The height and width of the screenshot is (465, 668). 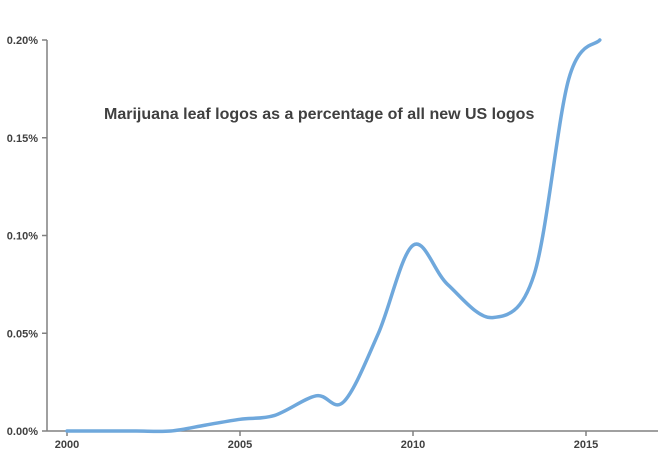 What do you see at coordinates (22, 139) in the screenshot?
I see `y-tick-label: 0.15%` at bounding box center [22, 139].